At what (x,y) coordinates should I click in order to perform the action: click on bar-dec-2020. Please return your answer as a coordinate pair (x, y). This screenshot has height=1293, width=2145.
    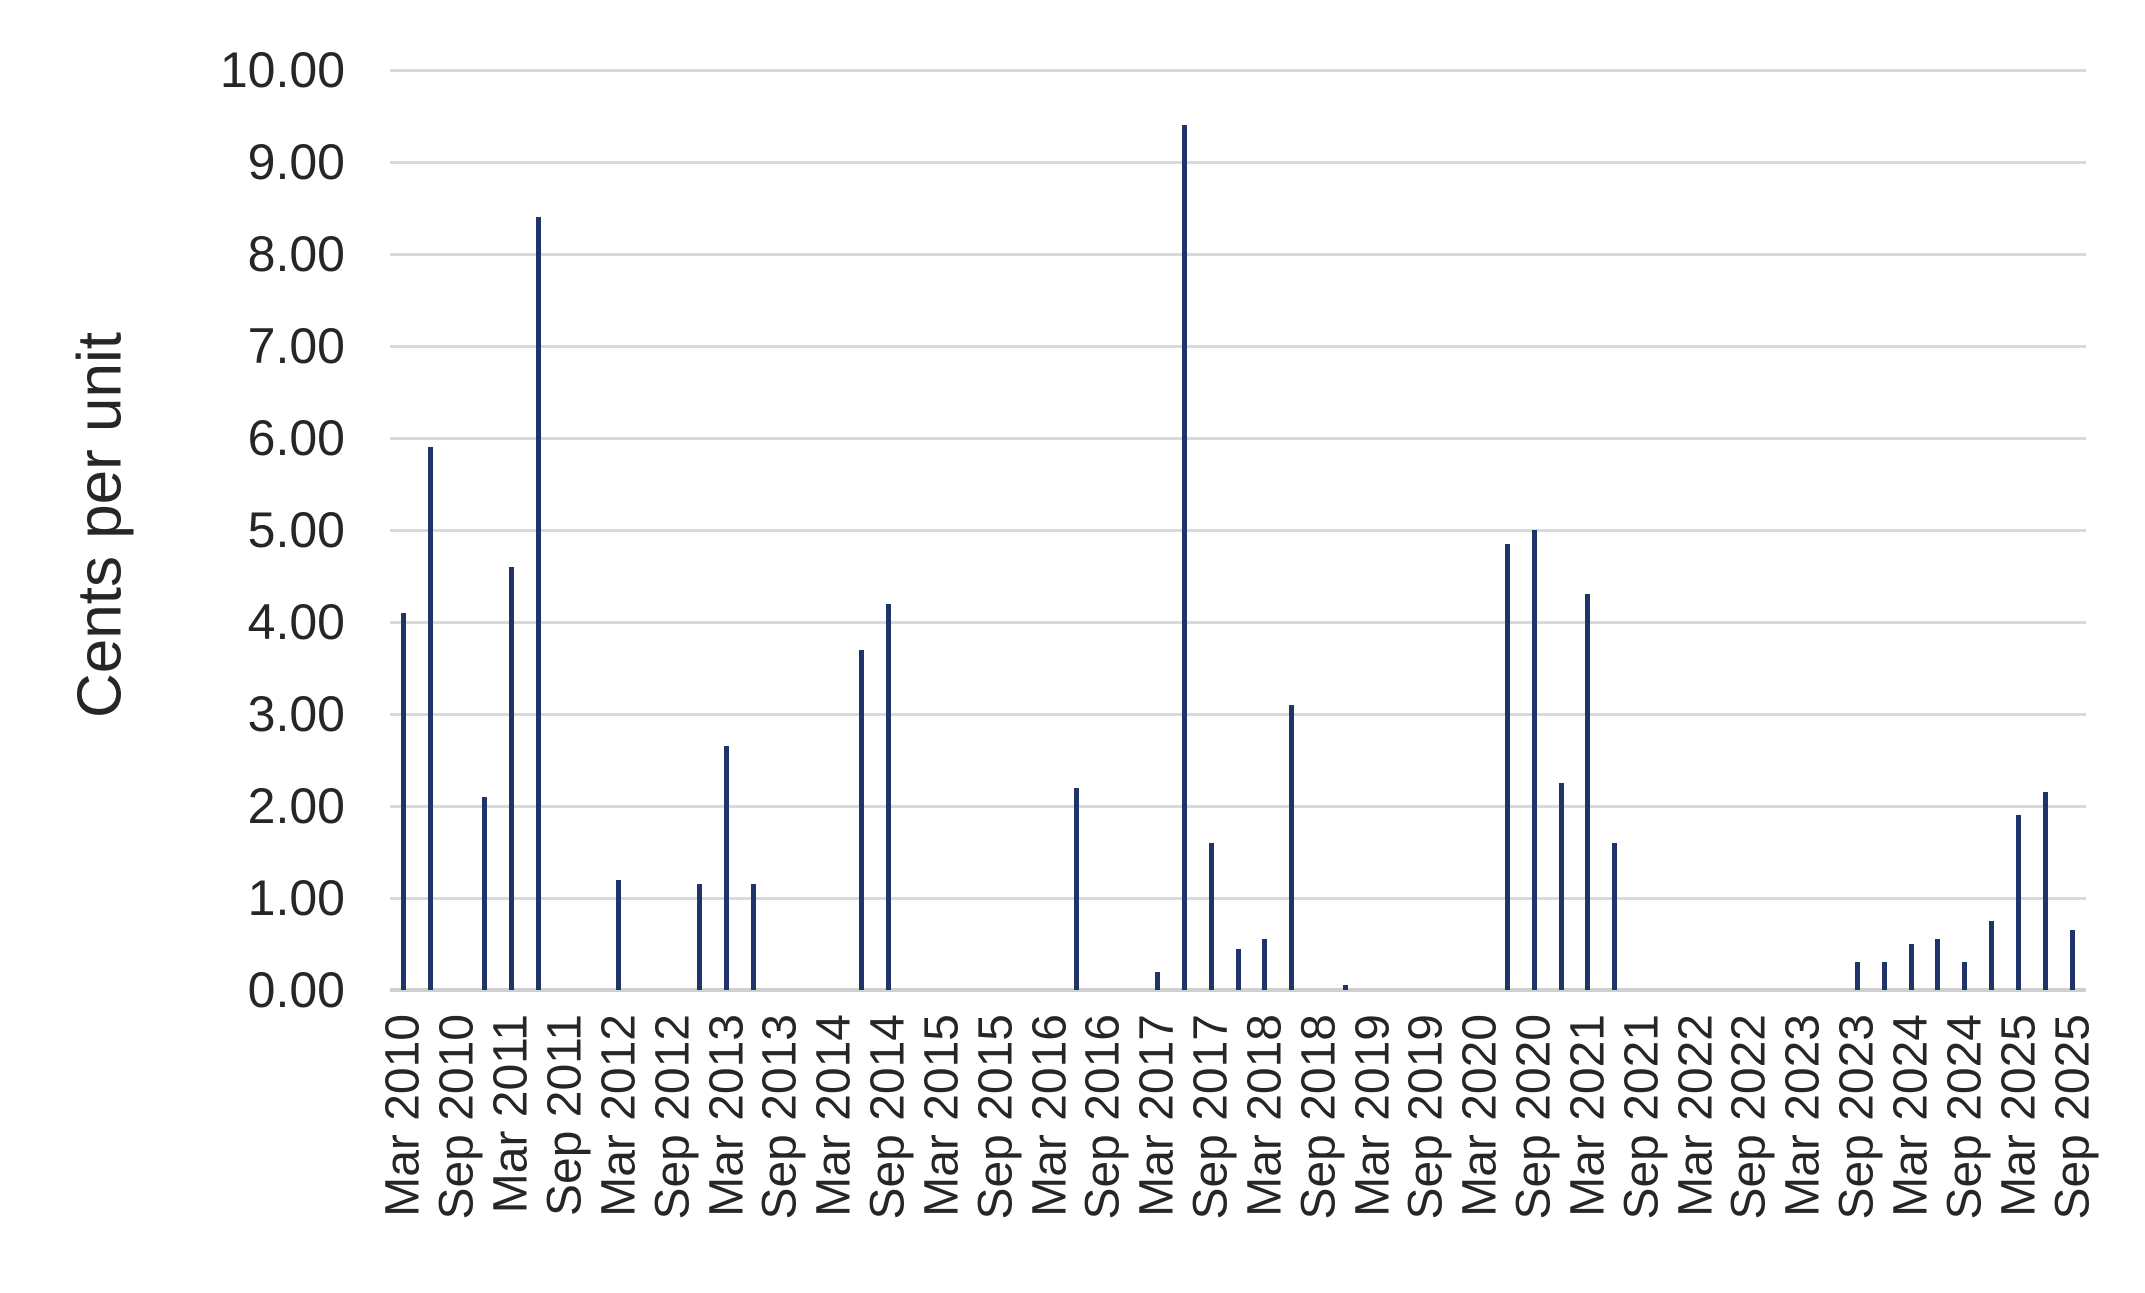
    Looking at the image, I should click on (1561, 886).